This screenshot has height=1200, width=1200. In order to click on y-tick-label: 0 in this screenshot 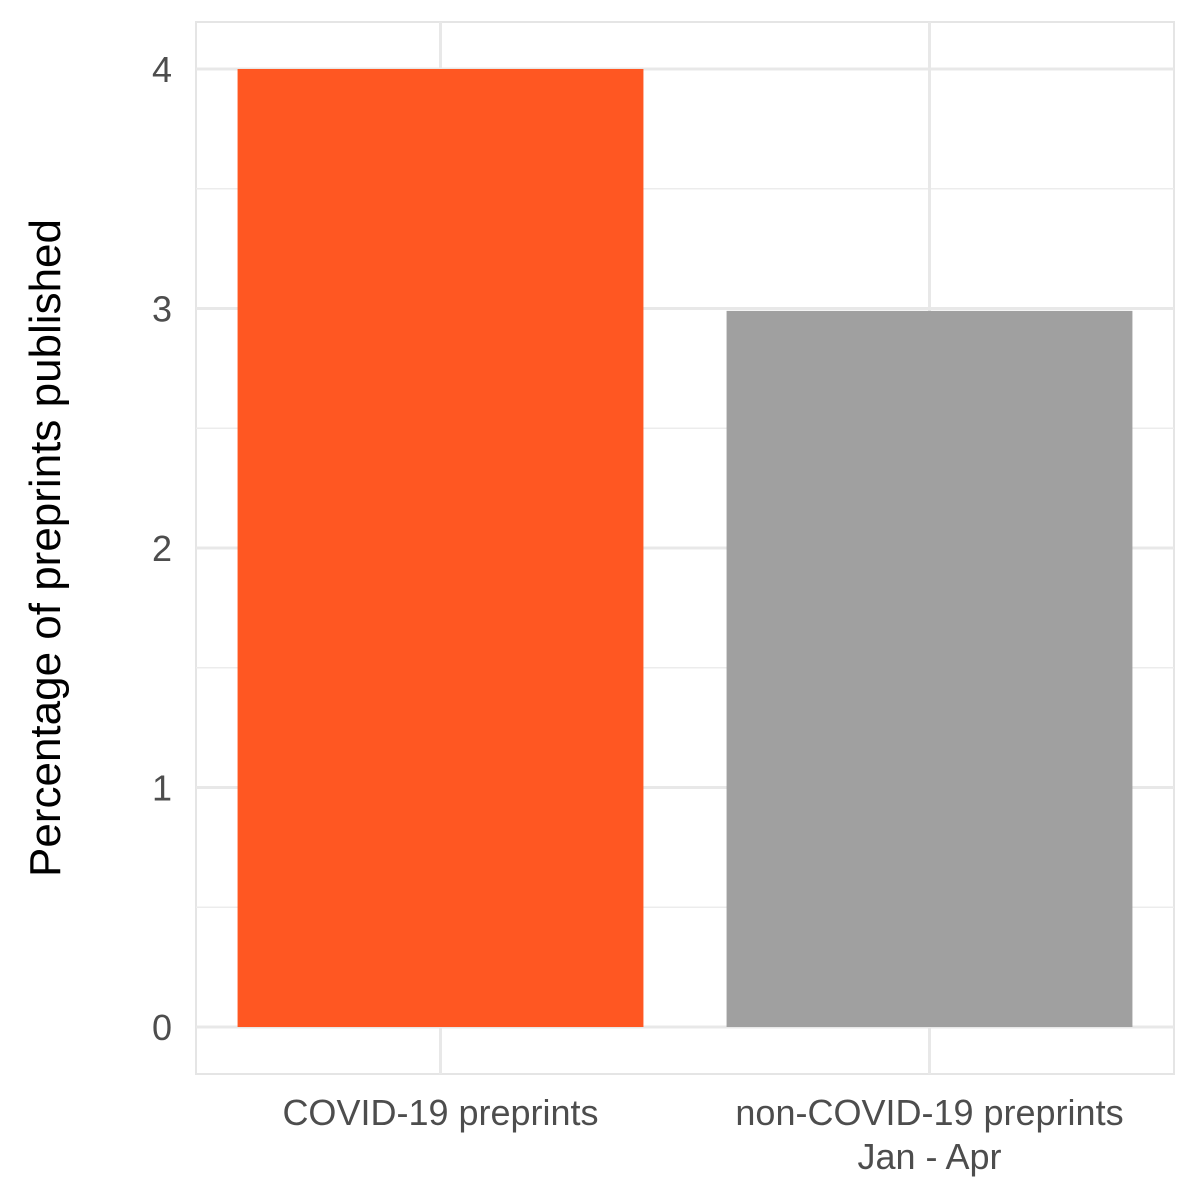, I will do `click(162, 1027)`.